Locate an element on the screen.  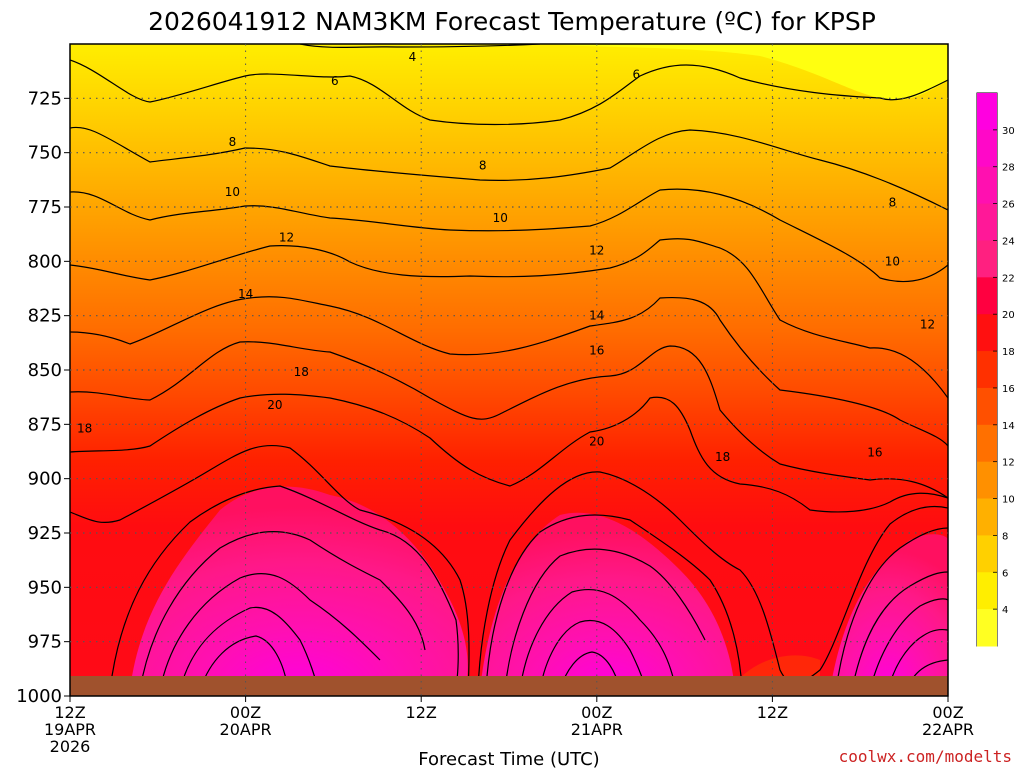
x-tick-label: 21APR is located at coordinates (597, 729).